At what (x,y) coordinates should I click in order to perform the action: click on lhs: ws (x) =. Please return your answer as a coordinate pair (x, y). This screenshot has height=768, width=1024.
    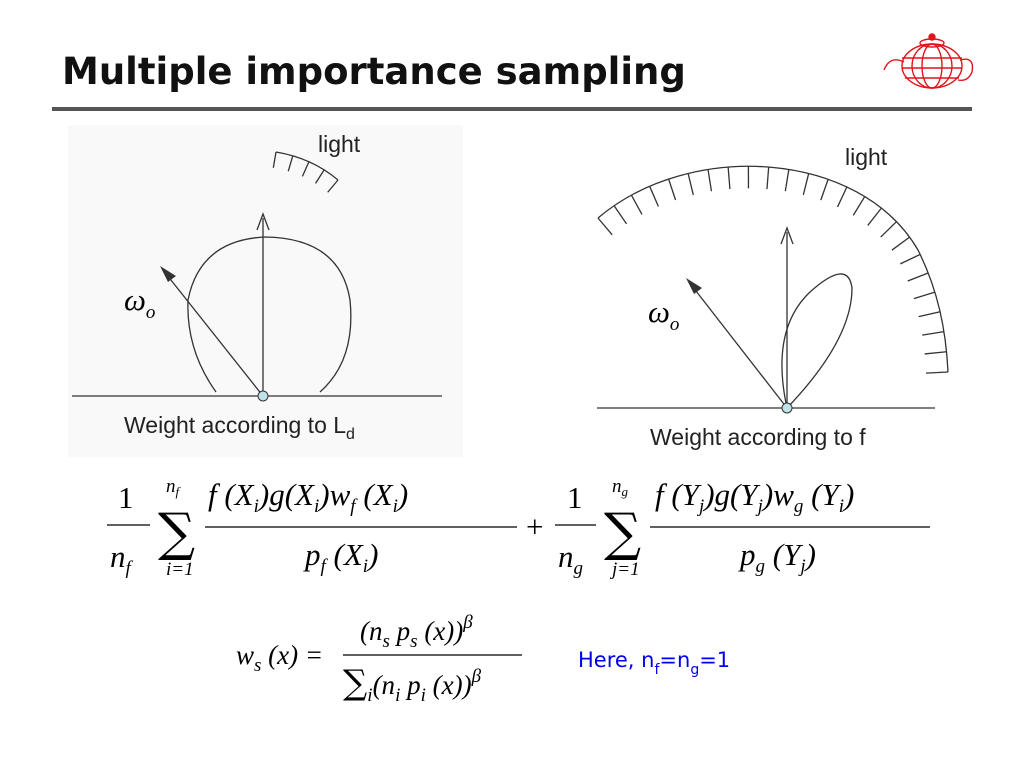
    Looking at the image, I should click on (279, 658).